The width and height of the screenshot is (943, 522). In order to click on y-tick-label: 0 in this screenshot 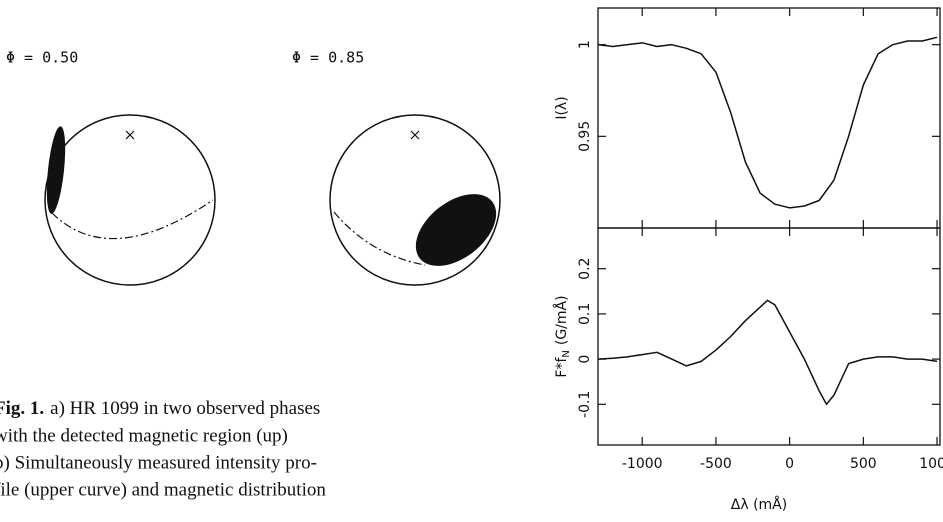, I will do `click(585, 359)`.